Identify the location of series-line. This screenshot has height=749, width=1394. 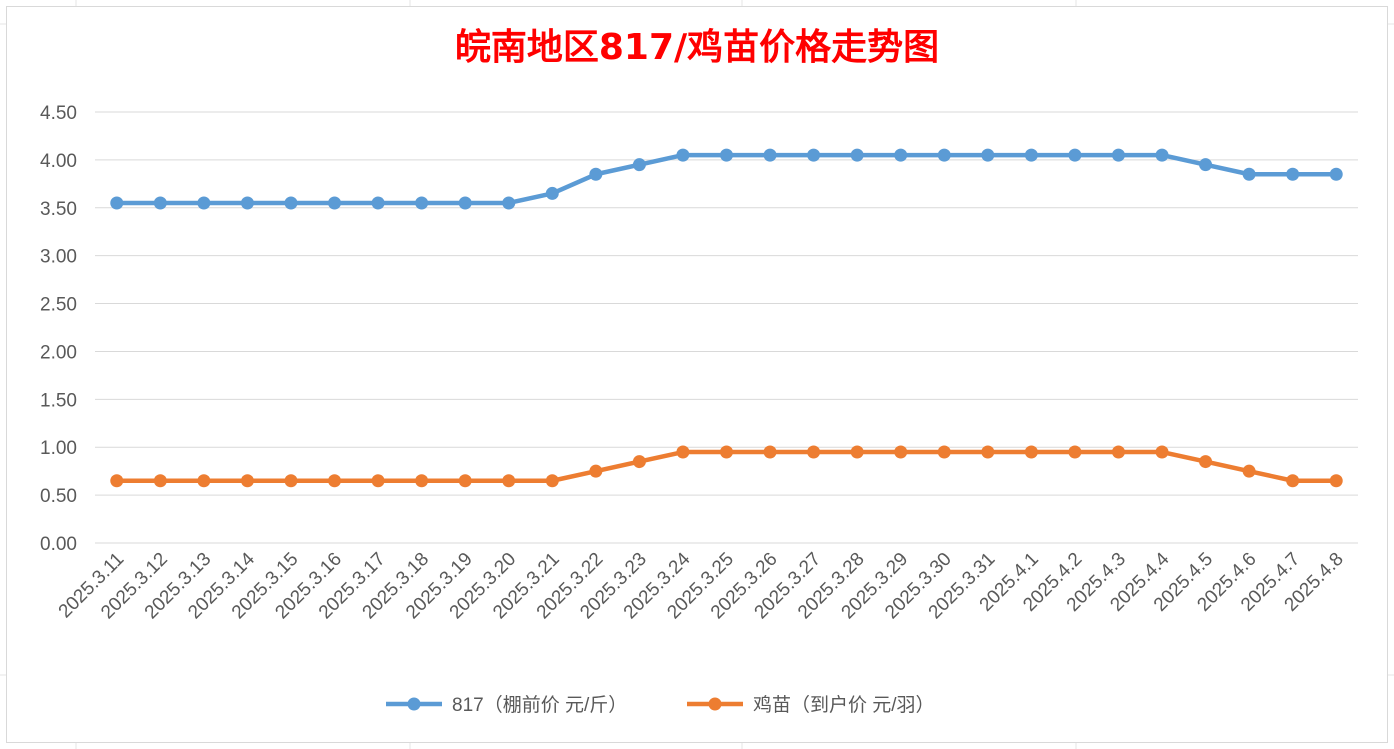
(726, 179).